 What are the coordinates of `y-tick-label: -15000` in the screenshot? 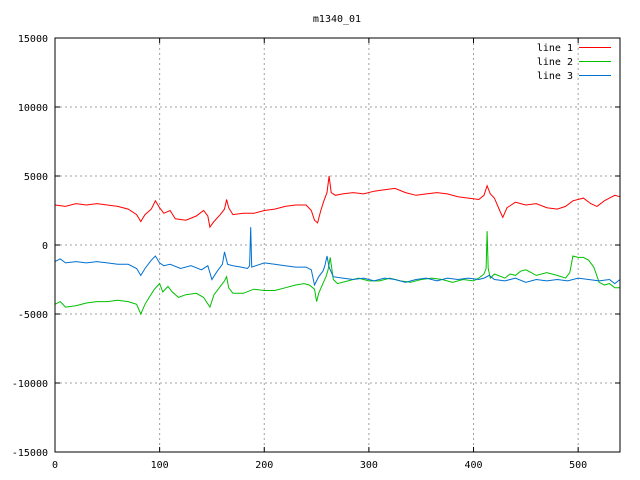 It's located at (30, 453).